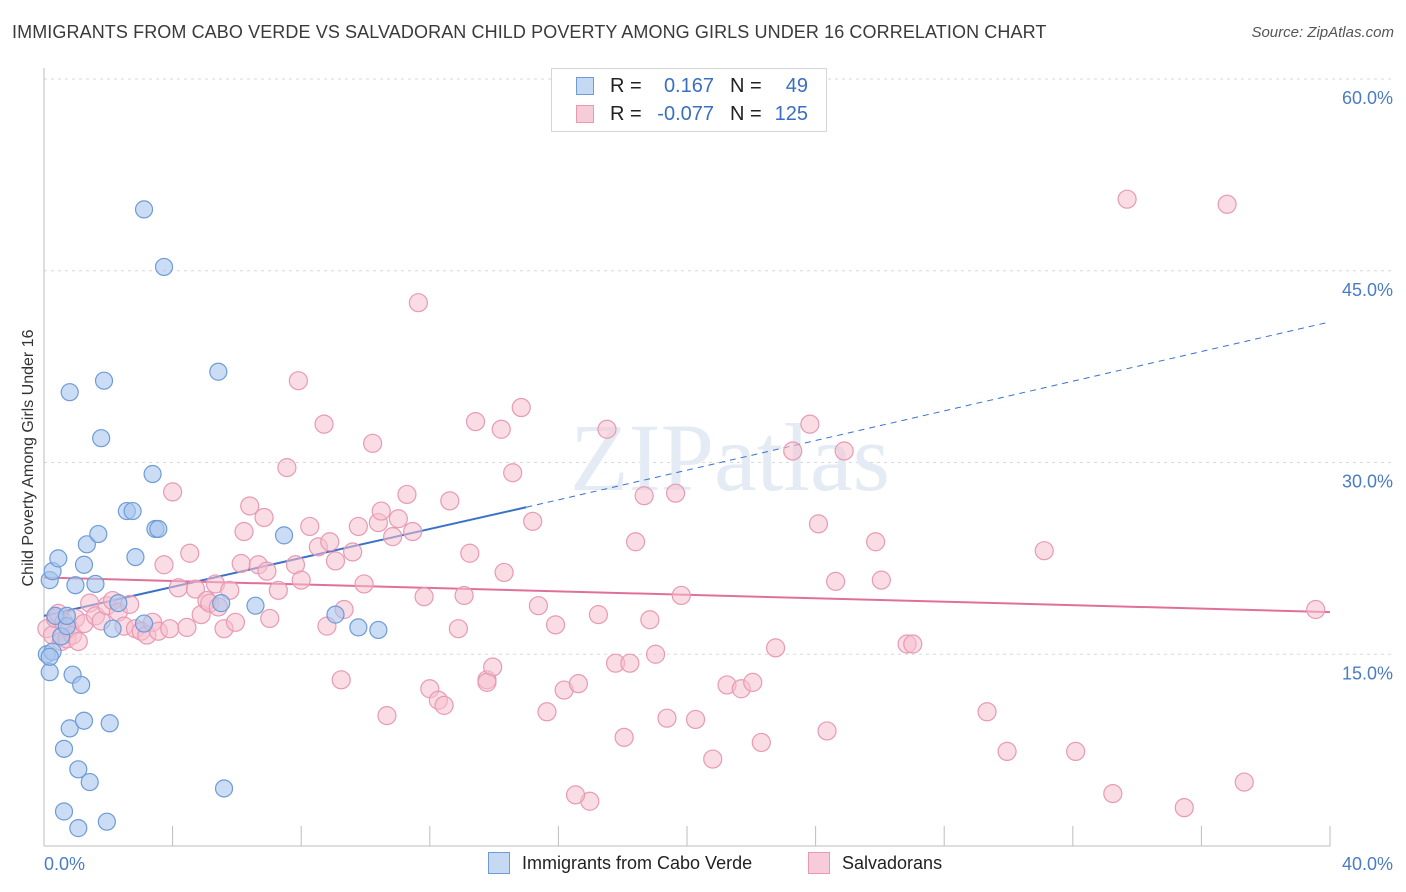 This screenshot has height=892, width=1406. What do you see at coordinates (688, 85) in the screenshot?
I see `legend-r-value: 0.167` at bounding box center [688, 85].